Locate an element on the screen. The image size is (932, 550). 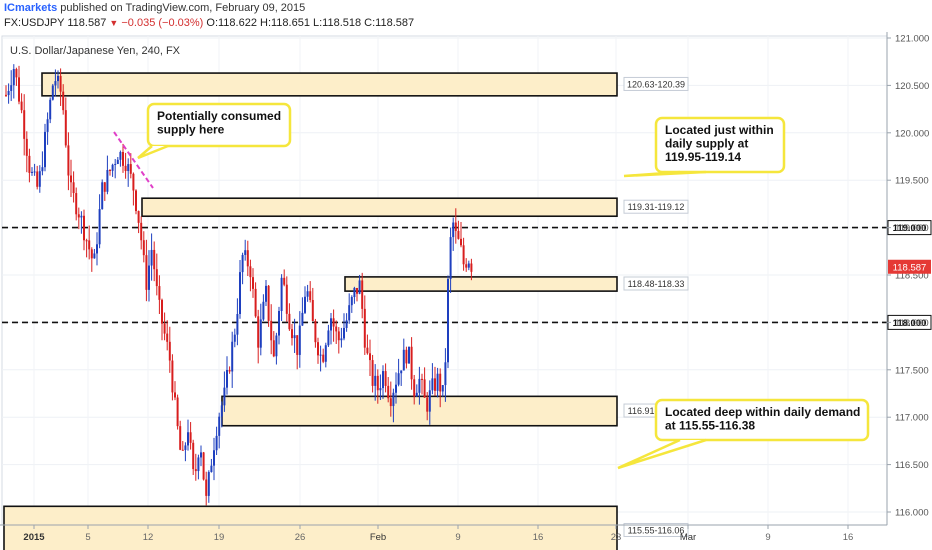
zone-label-box is located at coordinates (656, 206).